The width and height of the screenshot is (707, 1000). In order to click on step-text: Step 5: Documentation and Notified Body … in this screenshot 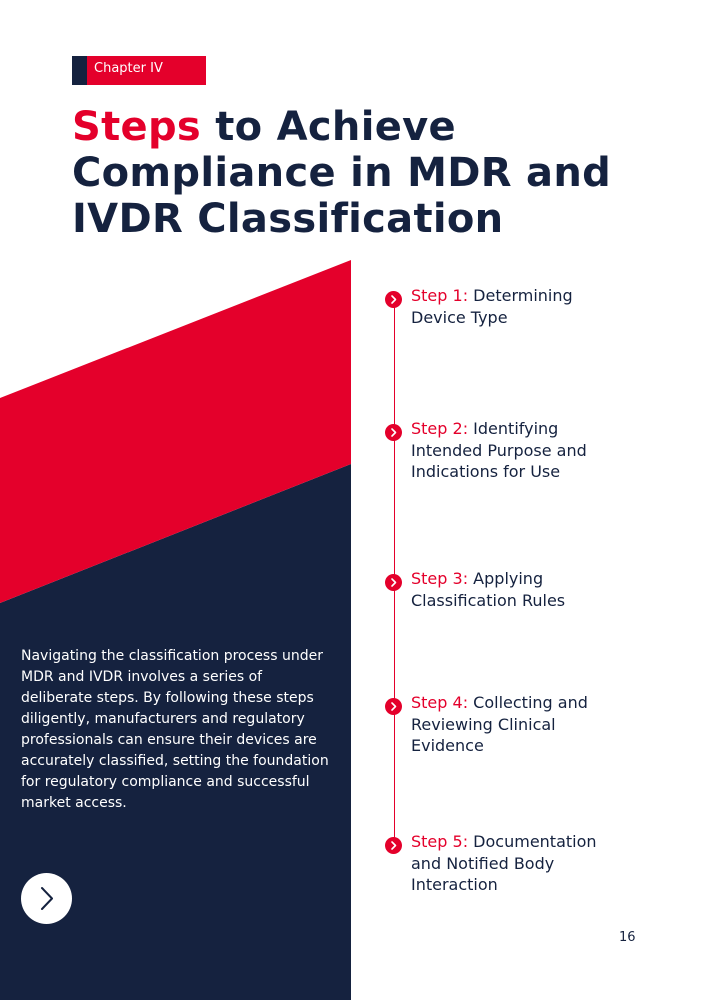, I will do `click(516, 863)`.